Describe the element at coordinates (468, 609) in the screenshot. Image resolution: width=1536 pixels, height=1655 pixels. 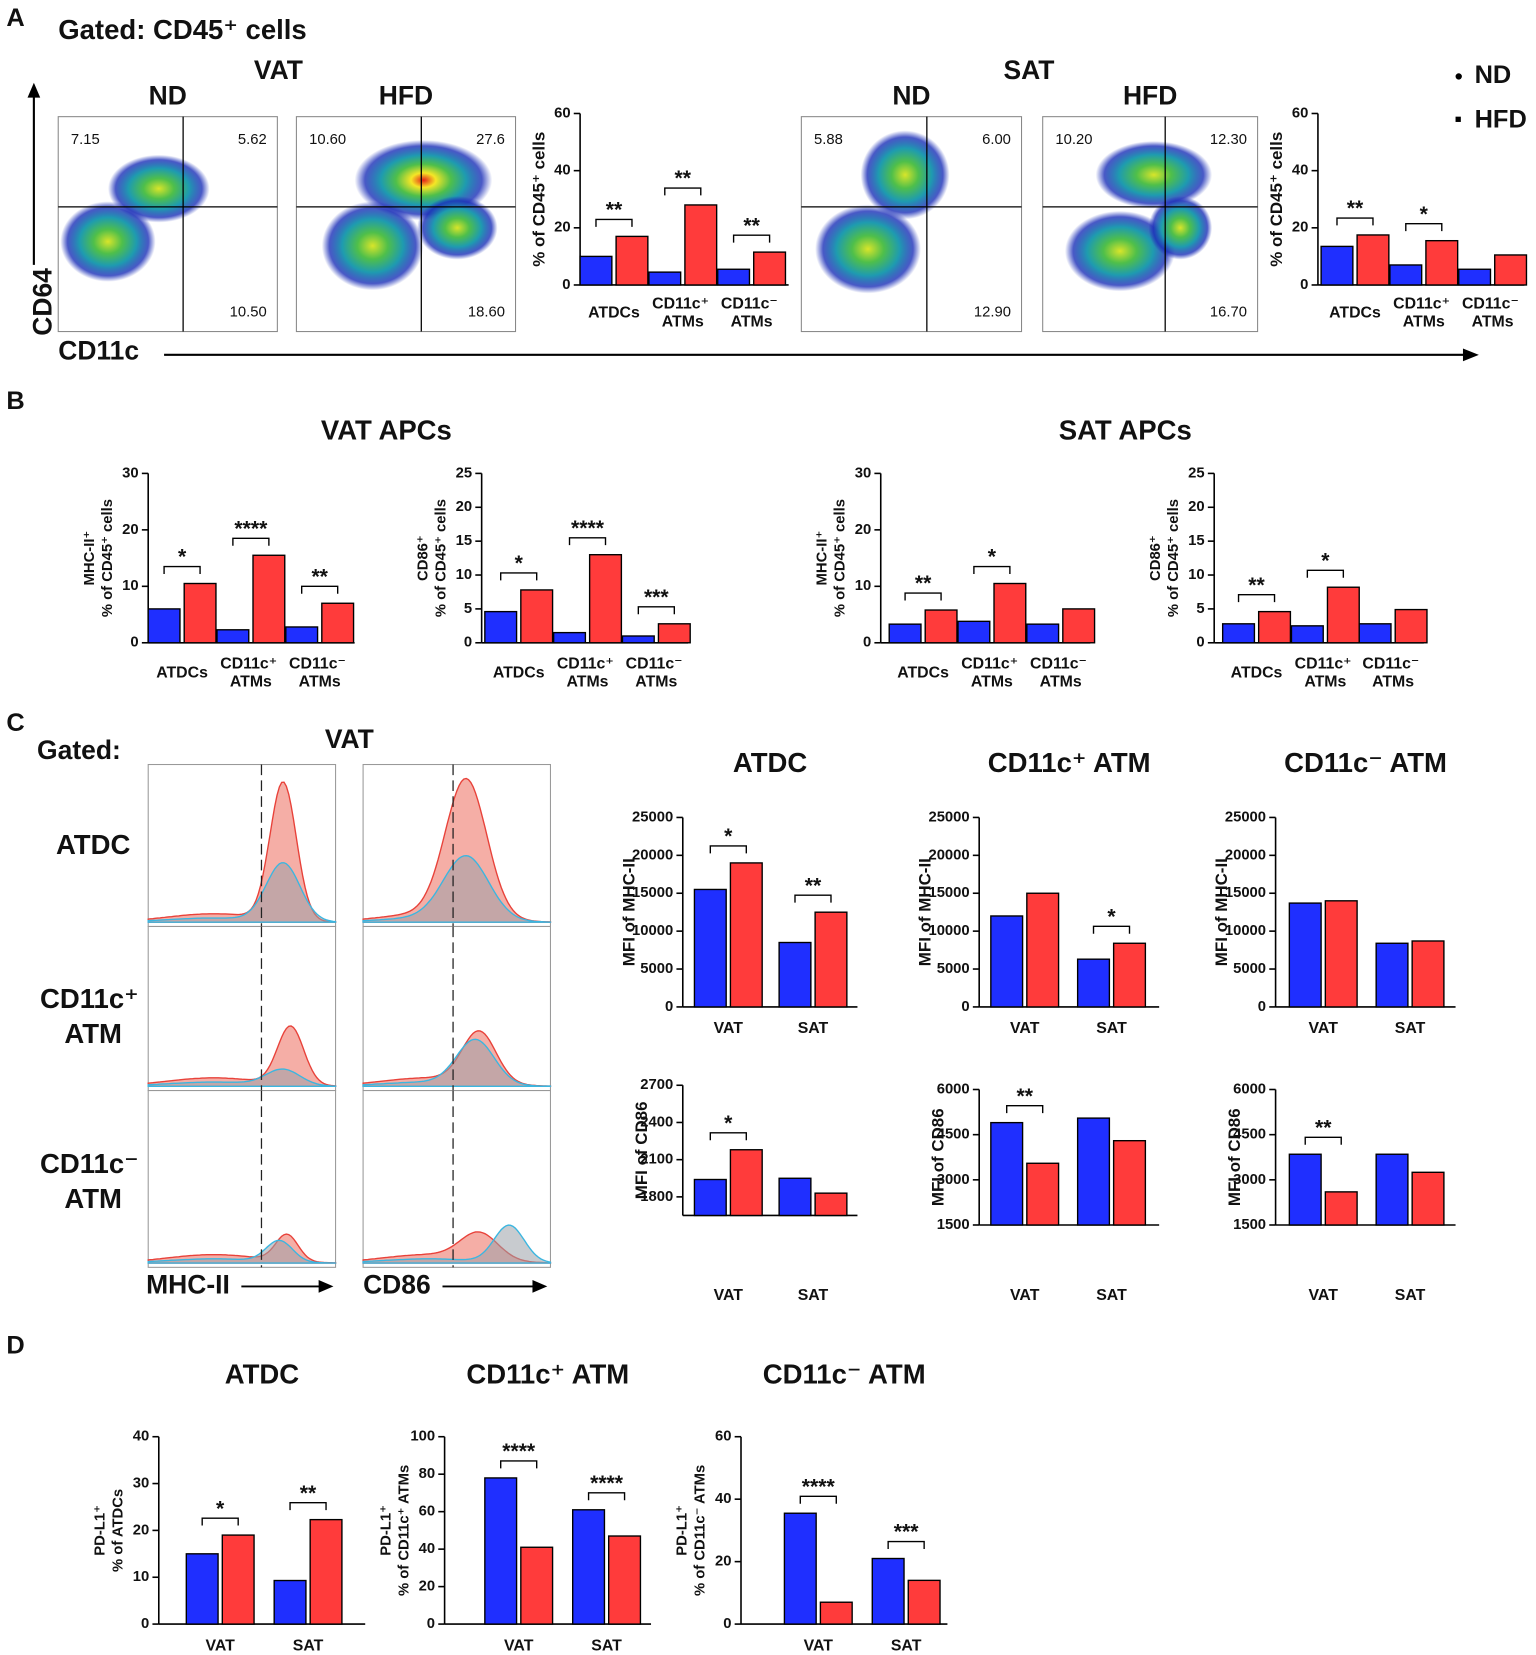
I see `y-tick-label: 5` at that location.